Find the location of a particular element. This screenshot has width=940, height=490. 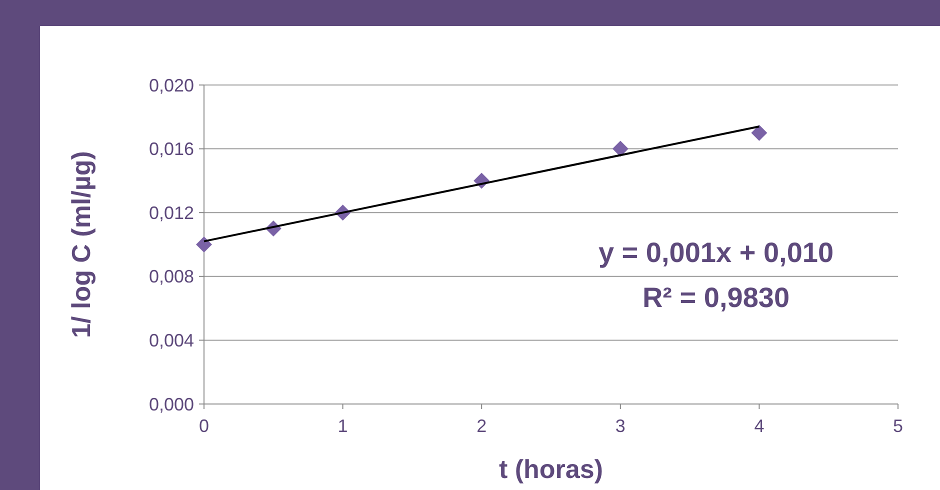

y-axis-title: 1/ log C (ml/µg) is located at coordinates (81, 244).